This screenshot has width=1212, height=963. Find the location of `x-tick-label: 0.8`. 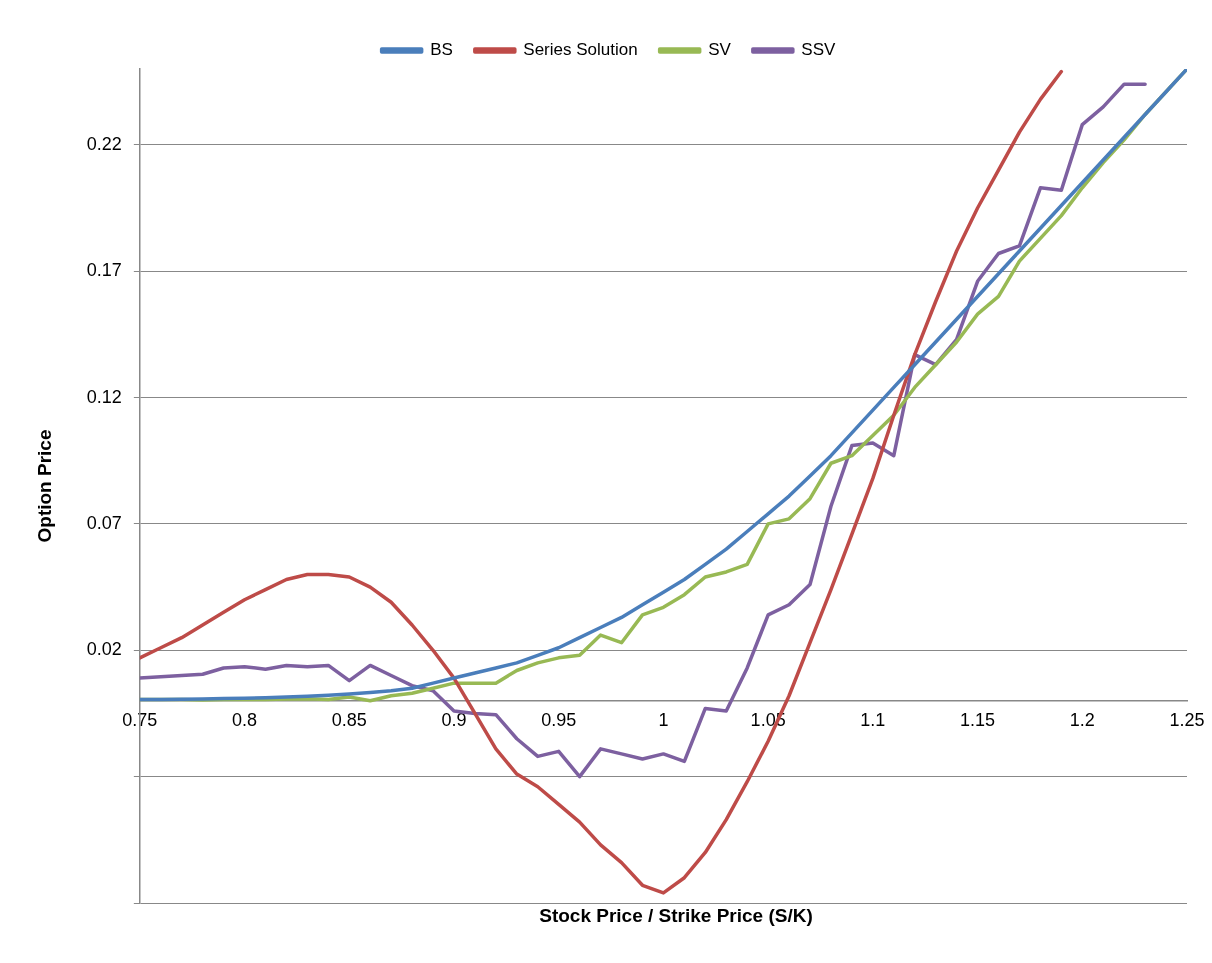

x-tick-label: 0.8 is located at coordinates (245, 719).